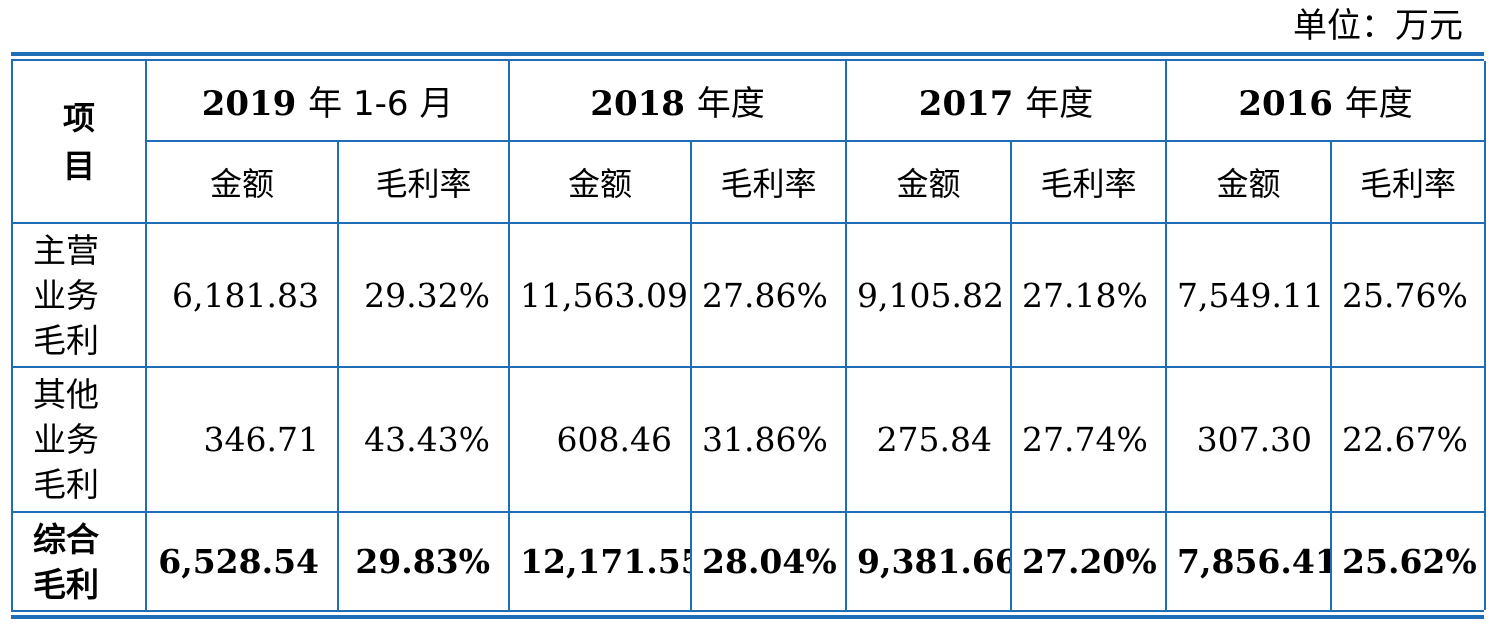 The width and height of the screenshot is (1495, 631). Describe the element at coordinates (79, 142) in the screenshot. I see `header-item-cell: 项 目` at that location.